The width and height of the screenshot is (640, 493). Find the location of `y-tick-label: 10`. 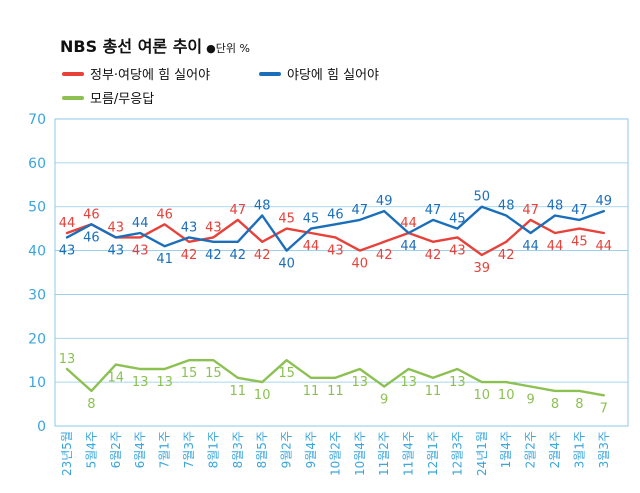

y-tick-label: 10 is located at coordinates (37, 383).